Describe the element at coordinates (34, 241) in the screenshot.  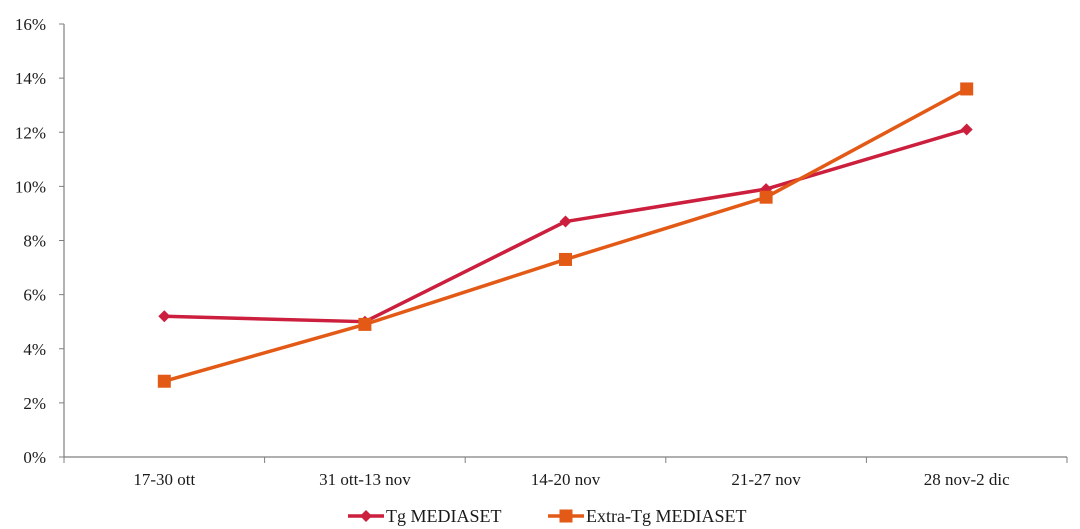
I see `y-tick-label: 8%` at that location.